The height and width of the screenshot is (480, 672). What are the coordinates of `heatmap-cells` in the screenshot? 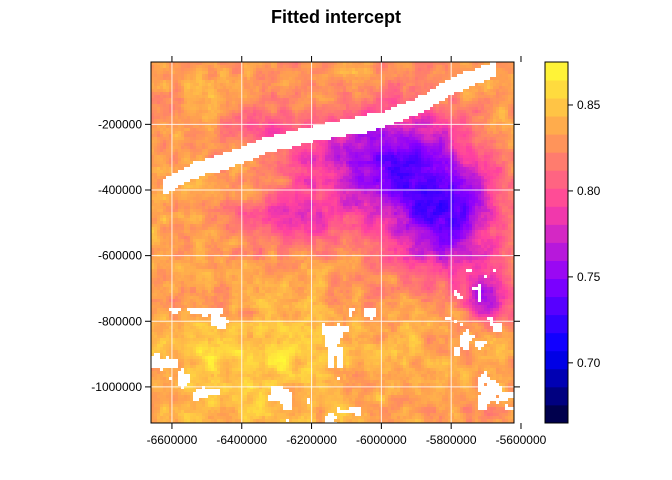 It's located at (153, 64).